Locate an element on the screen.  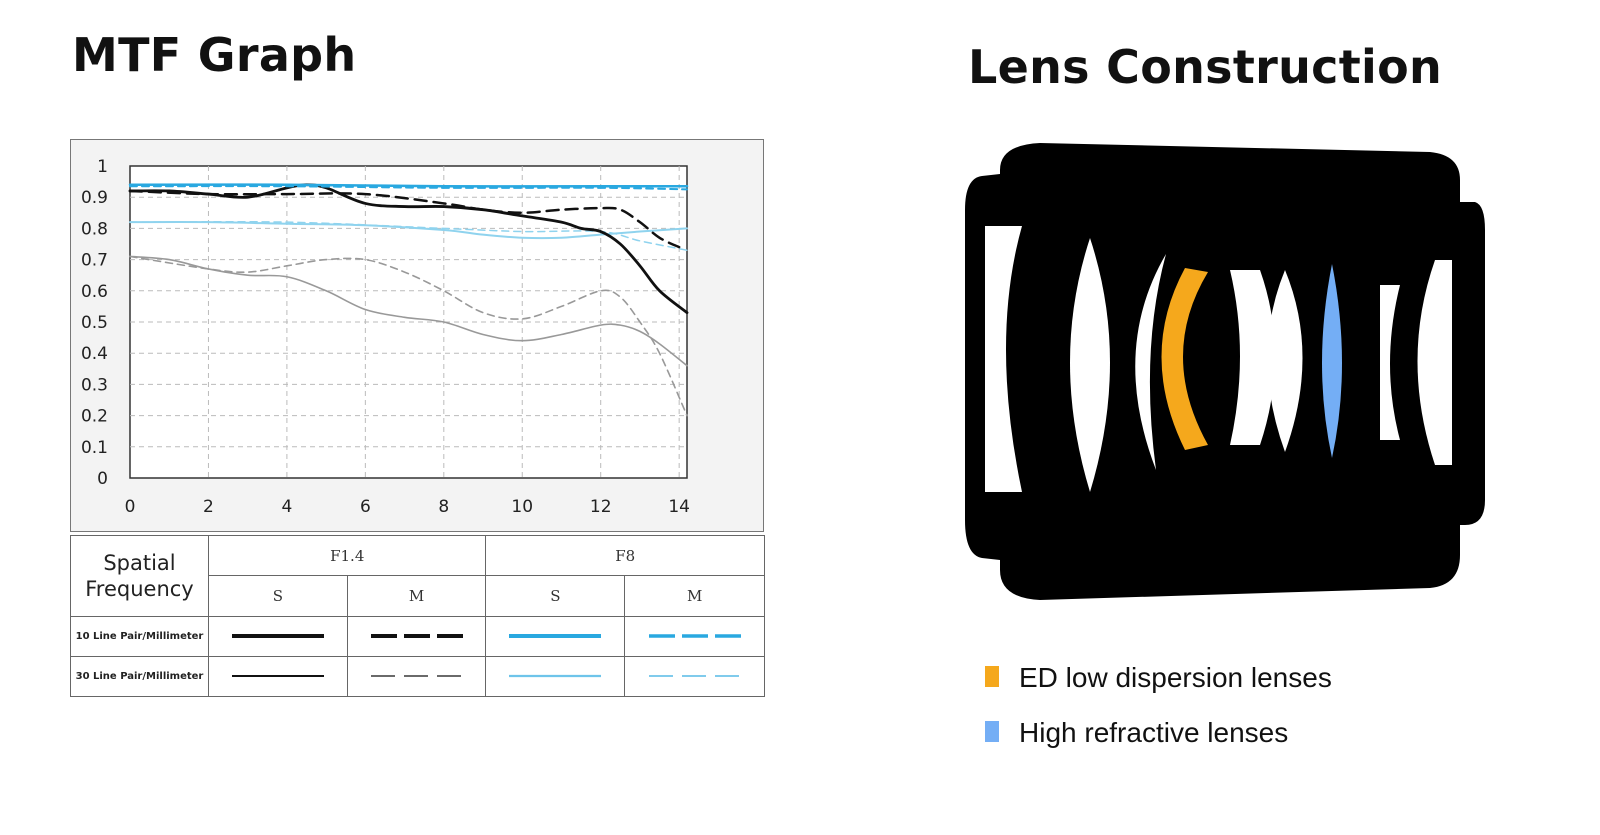
x-tick-label: 4 is located at coordinates (286, 507).